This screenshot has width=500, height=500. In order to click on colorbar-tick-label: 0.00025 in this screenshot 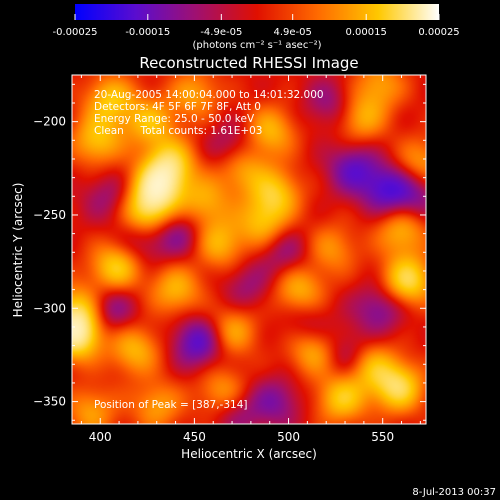, I will do `click(438, 32)`.